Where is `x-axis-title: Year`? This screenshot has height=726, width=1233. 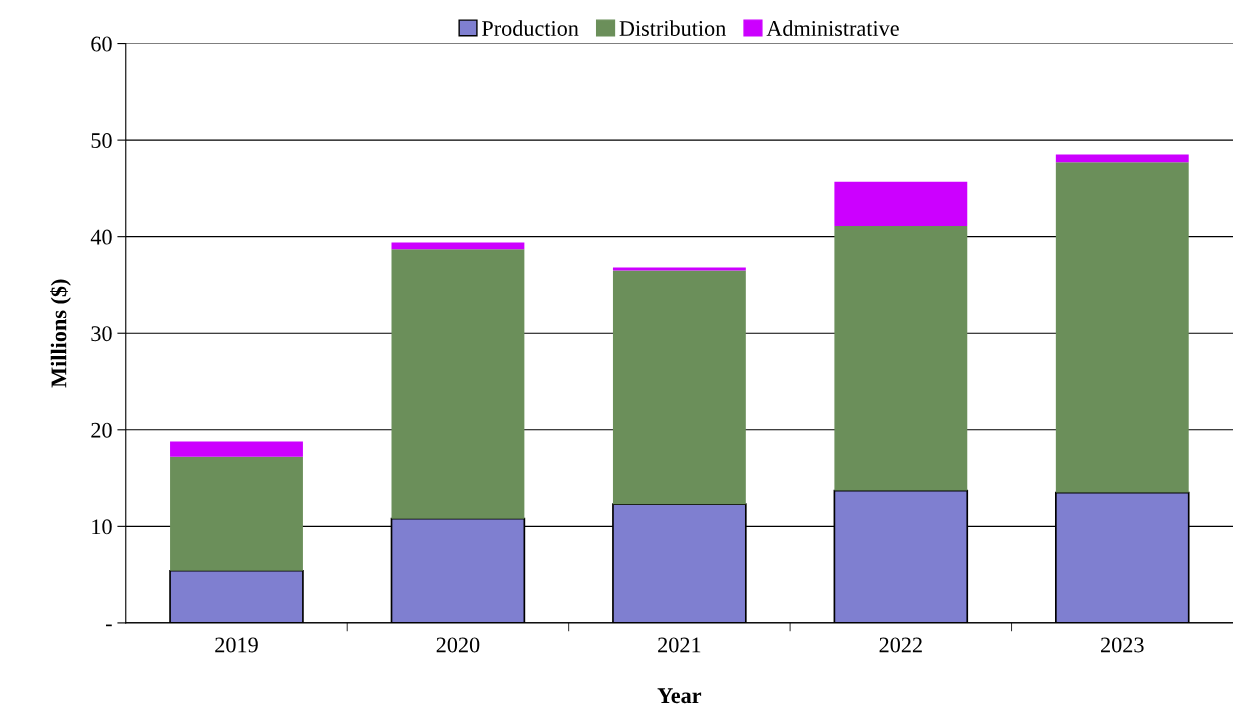
x-axis-title: Year is located at coordinates (679, 696).